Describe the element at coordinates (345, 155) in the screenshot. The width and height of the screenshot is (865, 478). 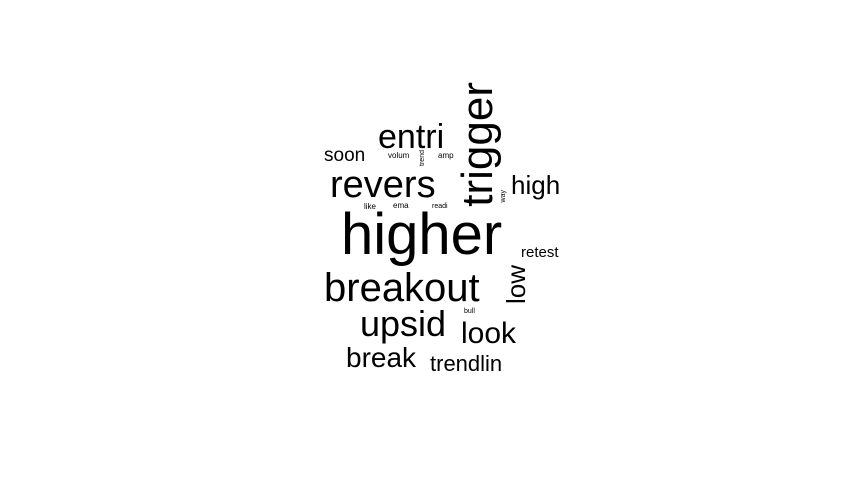
I see `word-soon: soon` at that location.